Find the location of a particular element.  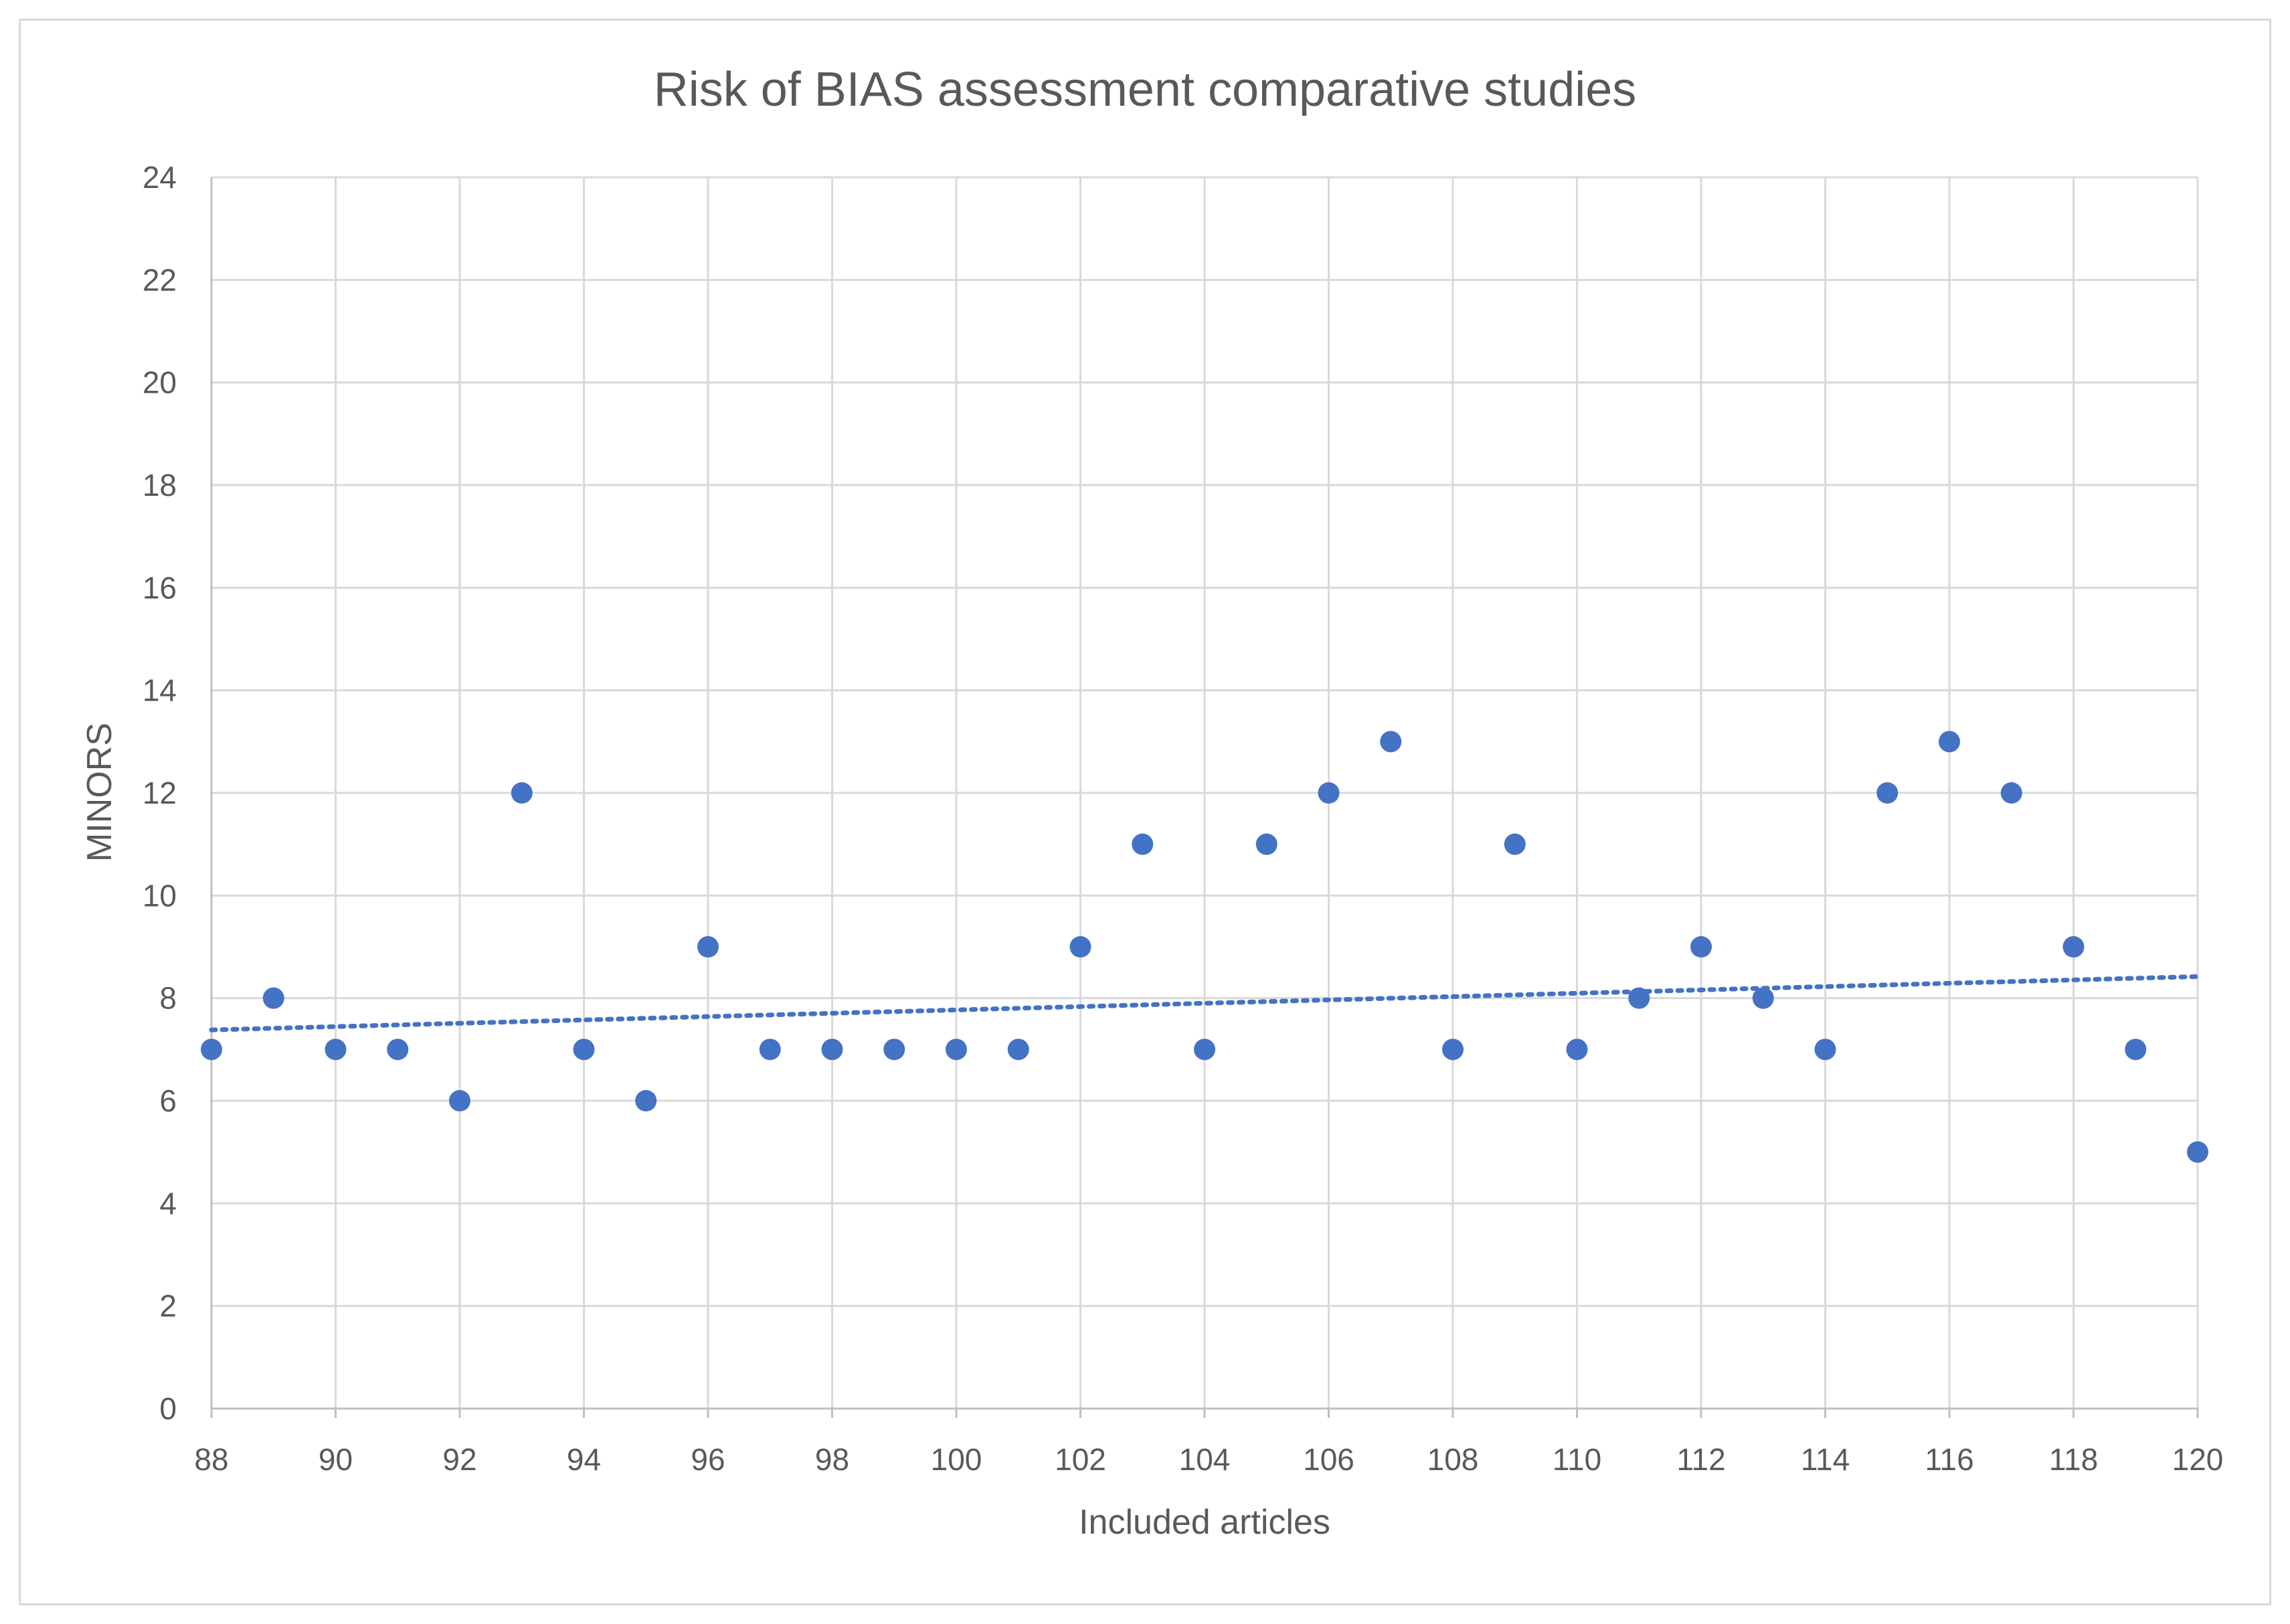

y-tick-label: 0 is located at coordinates (168, 1408).